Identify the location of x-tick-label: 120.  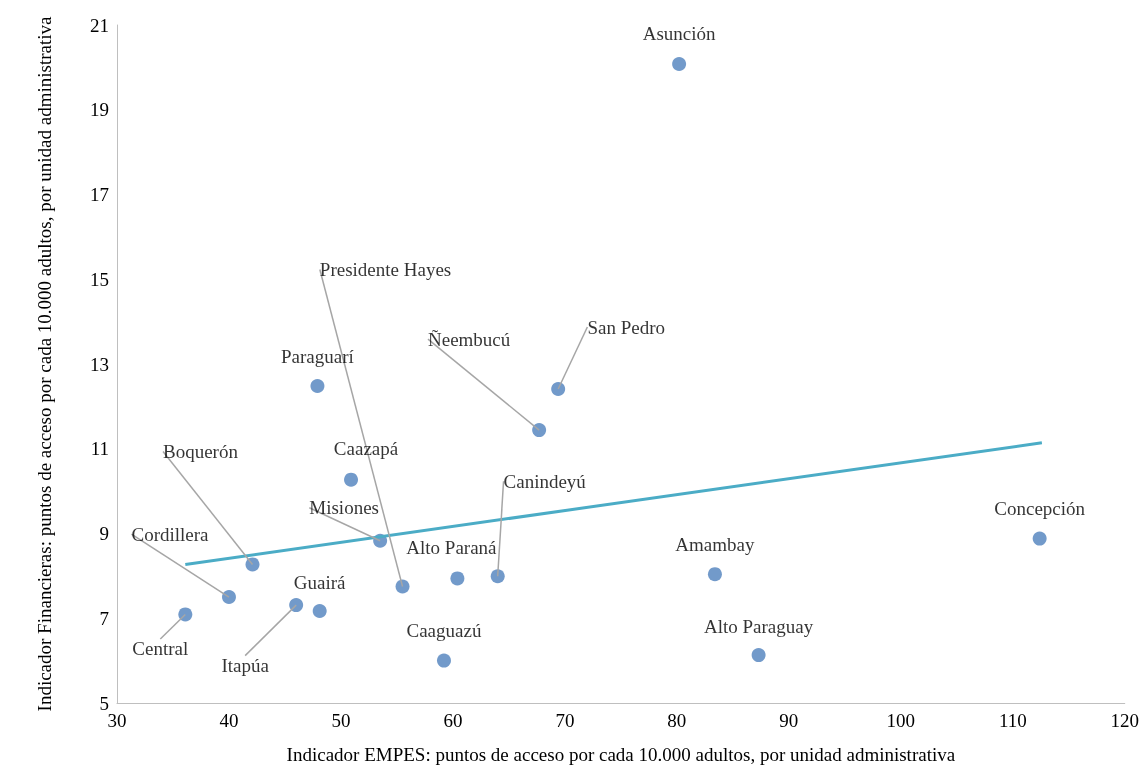
(1124, 720).